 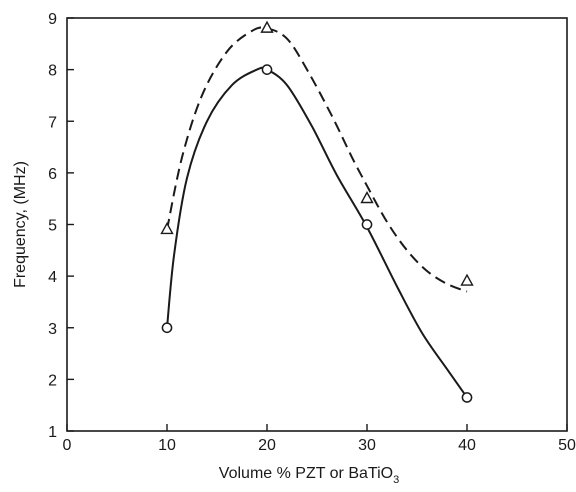 I want to click on x-axis-label-main: Volume % PZT or BaTiO, so click(x=306, y=473).